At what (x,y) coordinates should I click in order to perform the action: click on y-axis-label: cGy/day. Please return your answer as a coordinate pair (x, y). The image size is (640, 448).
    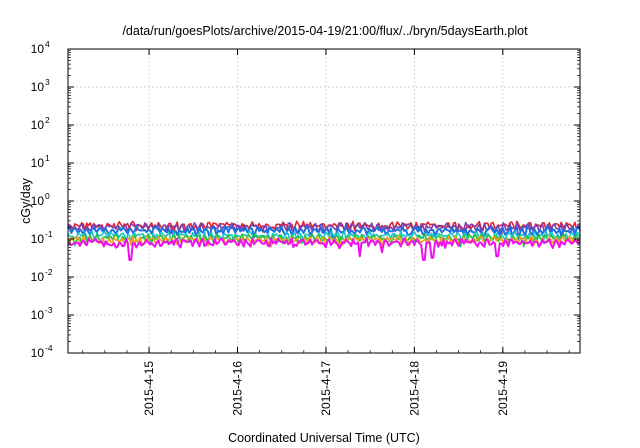
    Looking at the image, I should click on (26, 200).